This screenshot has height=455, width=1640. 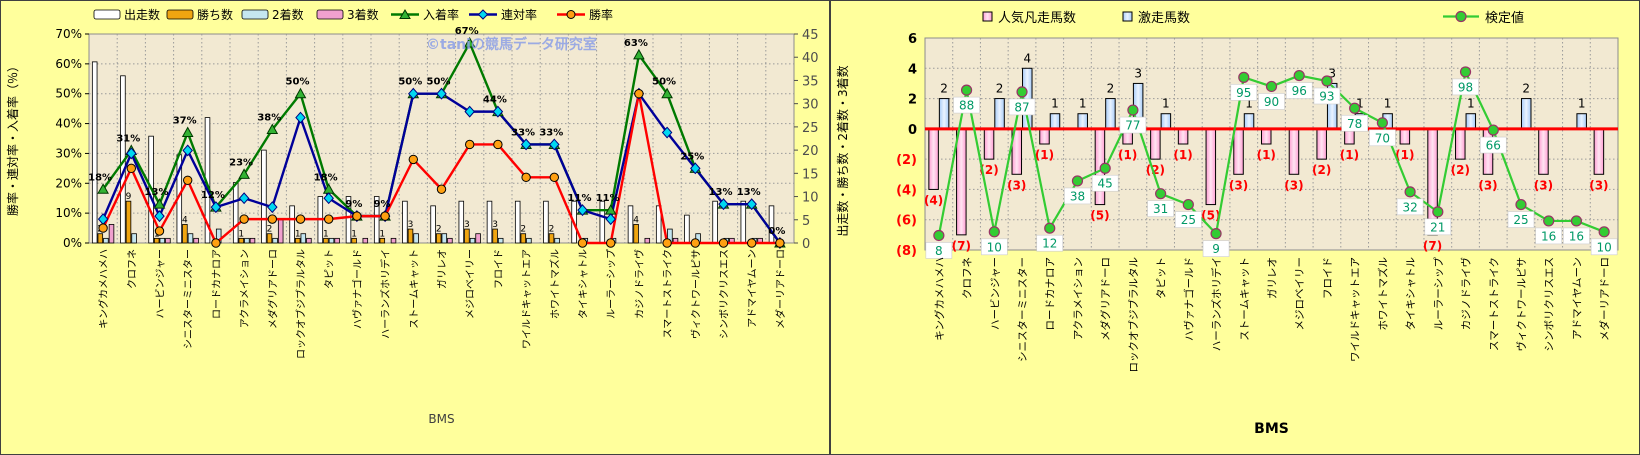 What do you see at coordinates (68, 124) in the screenshot?
I see `svg-text: 40%` at bounding box center [68, 124].